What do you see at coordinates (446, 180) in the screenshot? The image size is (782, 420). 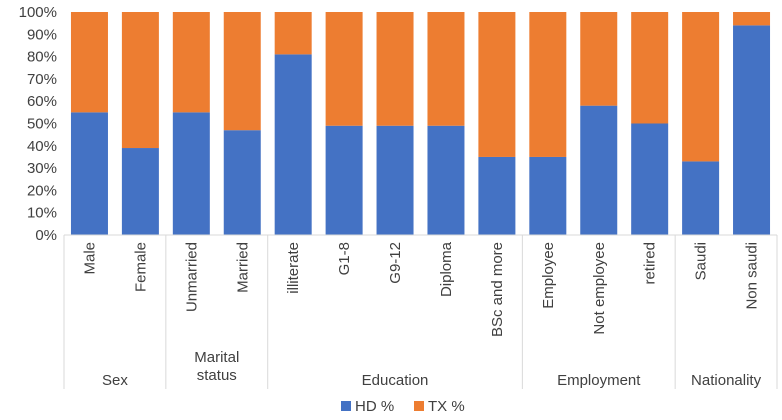 I see `bar-hd-diploma` at bounding box center [446, 180].